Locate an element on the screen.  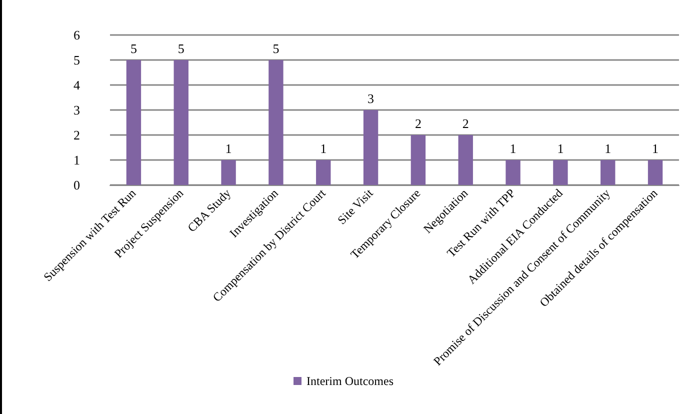
y-tick-label: 0 is located at coordinates (77, 185).